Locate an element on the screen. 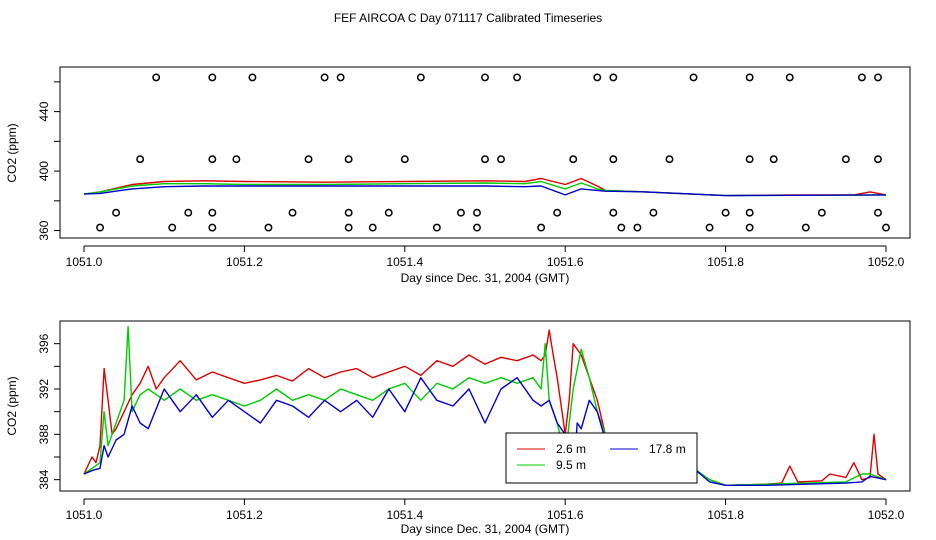 Image resolution: width=936 pixels, height=540 pixels. bottom-y-axis-label: CO2 (ppm) is located at coordinates (12, 405).